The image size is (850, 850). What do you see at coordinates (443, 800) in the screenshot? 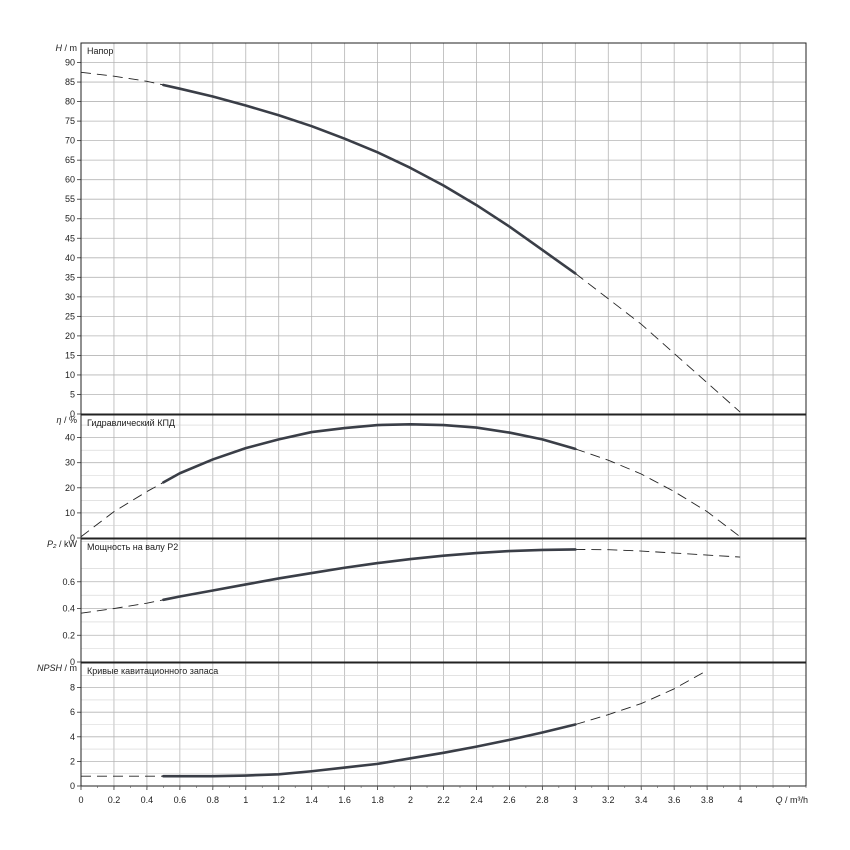
I see `xtick-label: 2.2` at bounding box center [443, 800].